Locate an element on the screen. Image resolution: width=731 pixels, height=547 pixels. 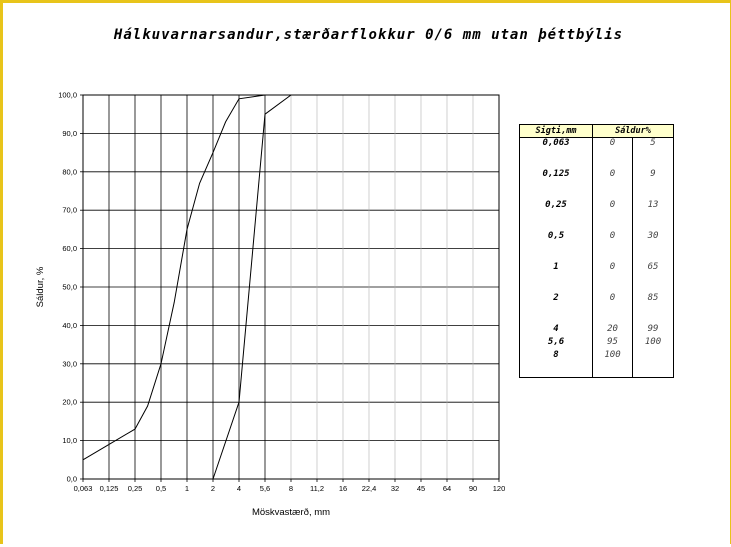
x-axis-title: Möskvastærð, mm is located at coordinates (291, 512).